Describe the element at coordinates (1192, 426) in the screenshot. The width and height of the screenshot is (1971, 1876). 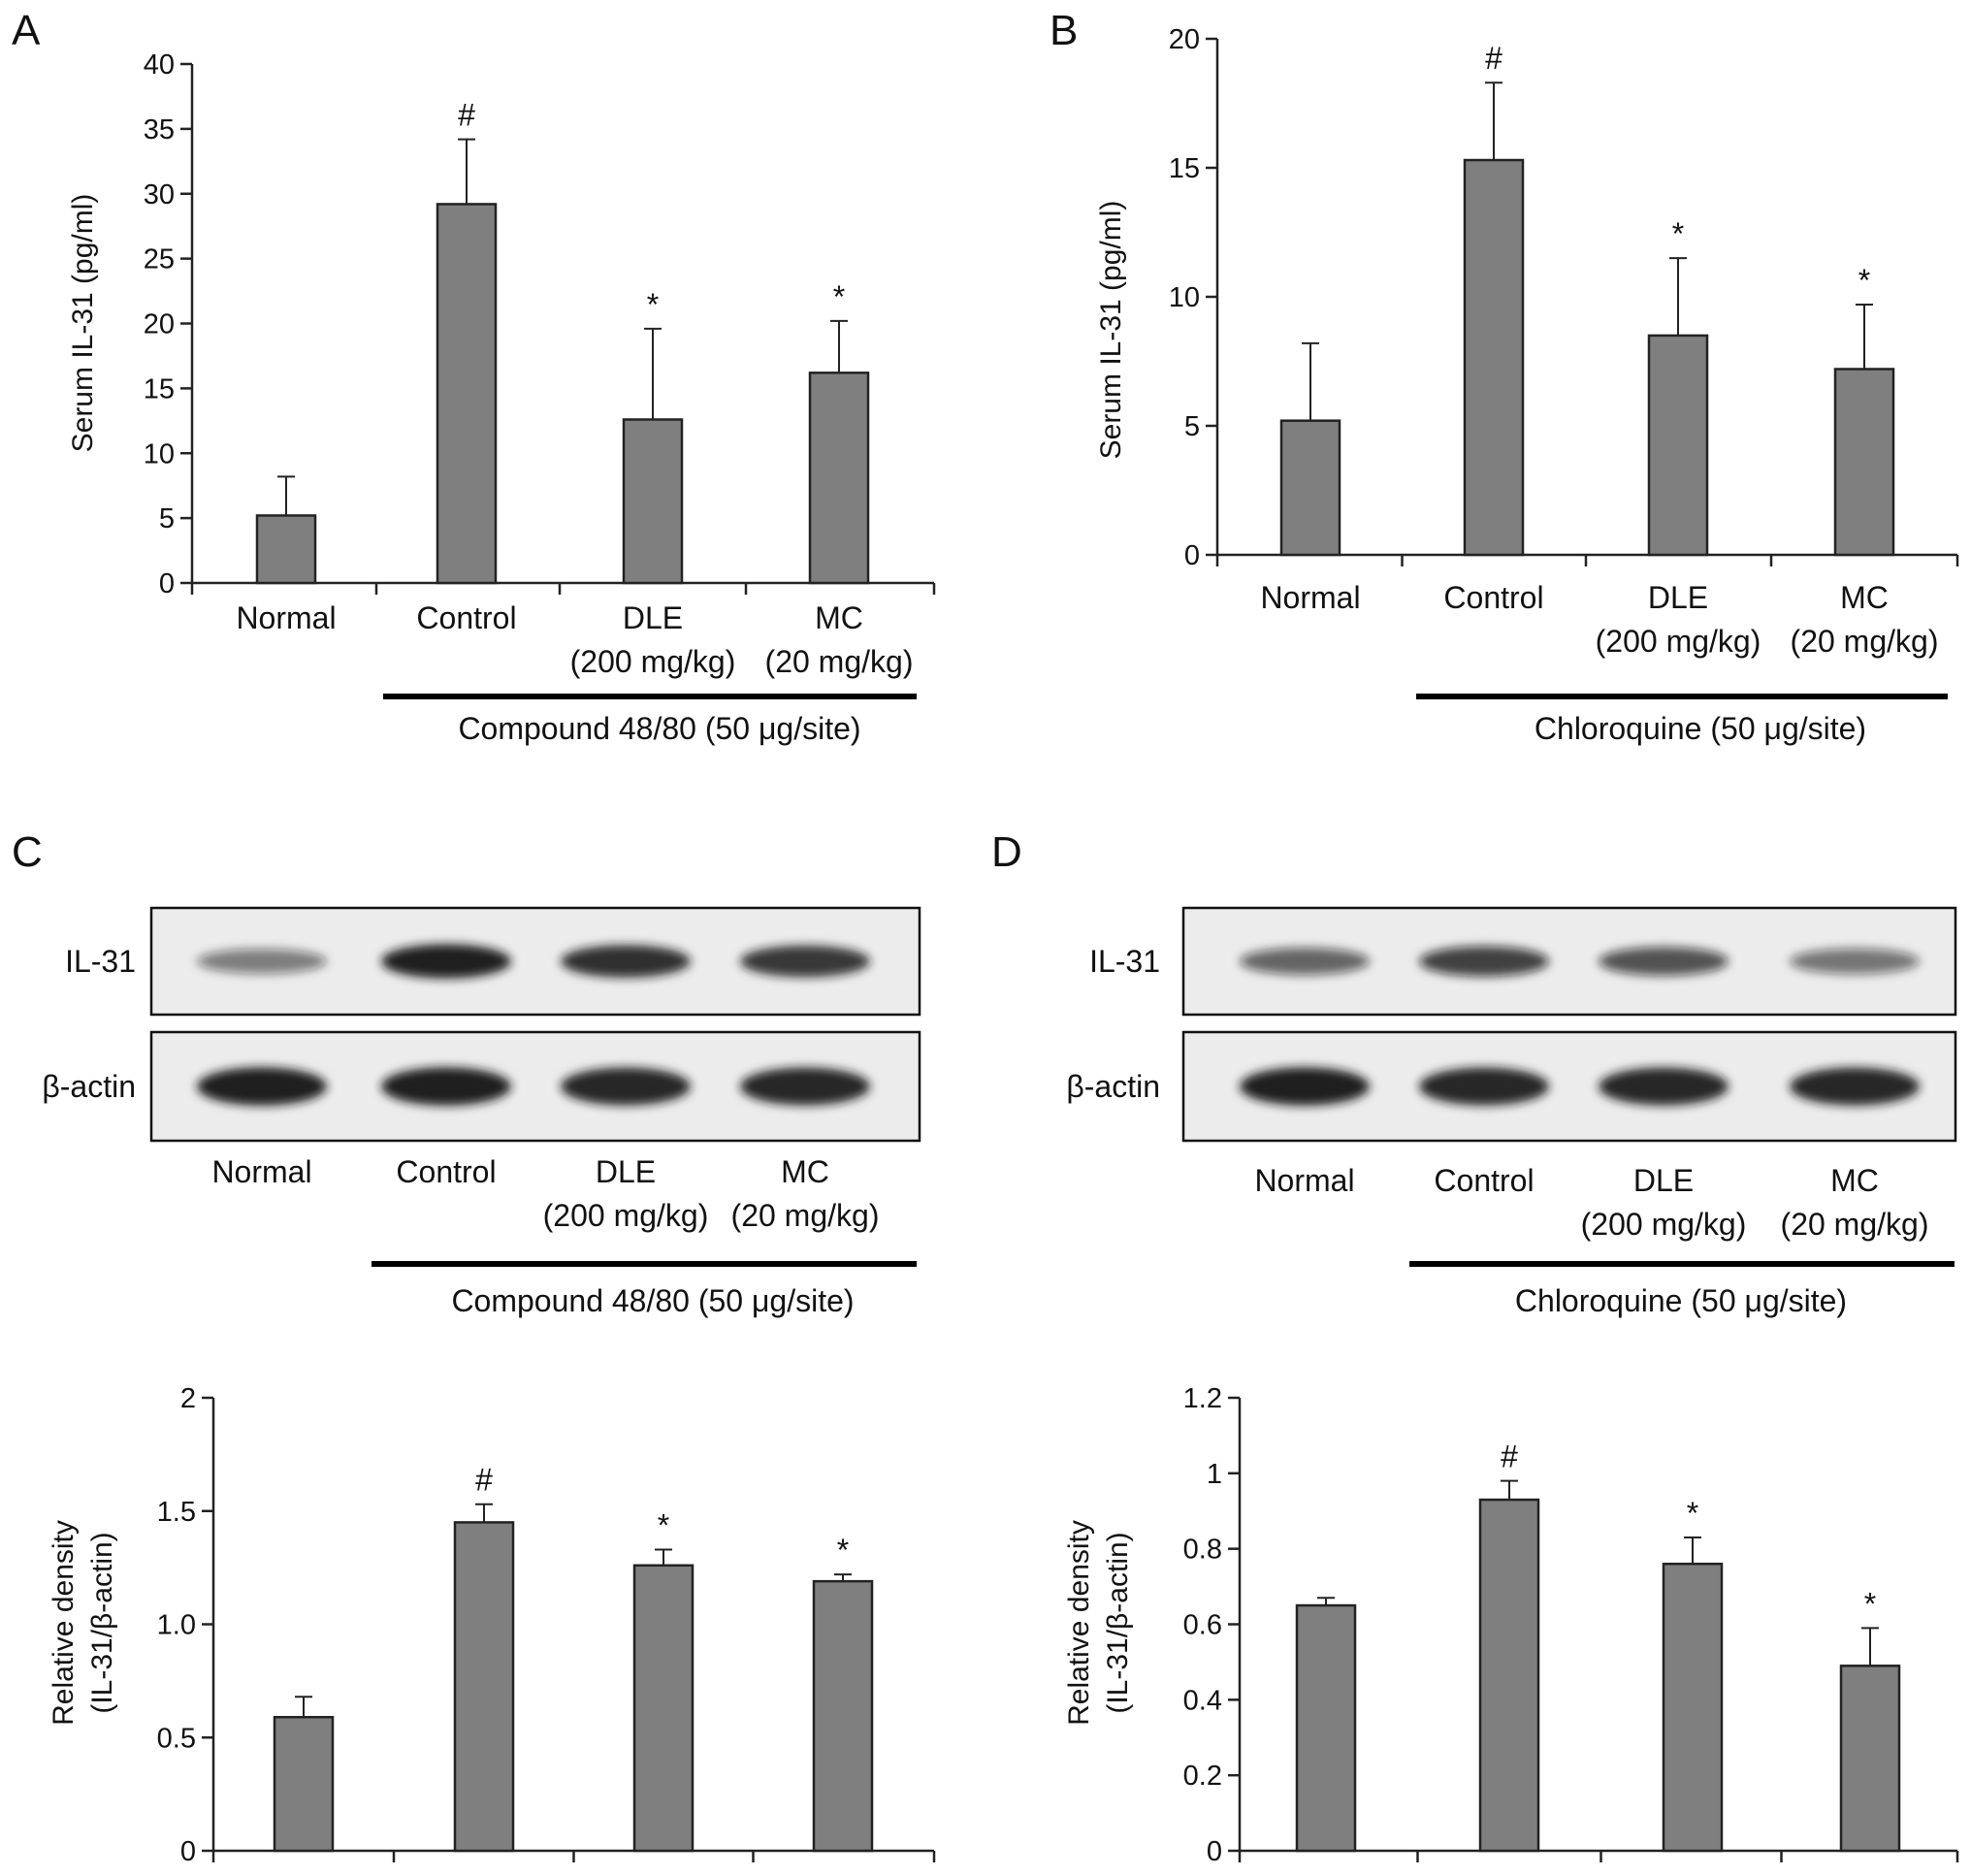
I see `y-tick-label: 5` at that location.